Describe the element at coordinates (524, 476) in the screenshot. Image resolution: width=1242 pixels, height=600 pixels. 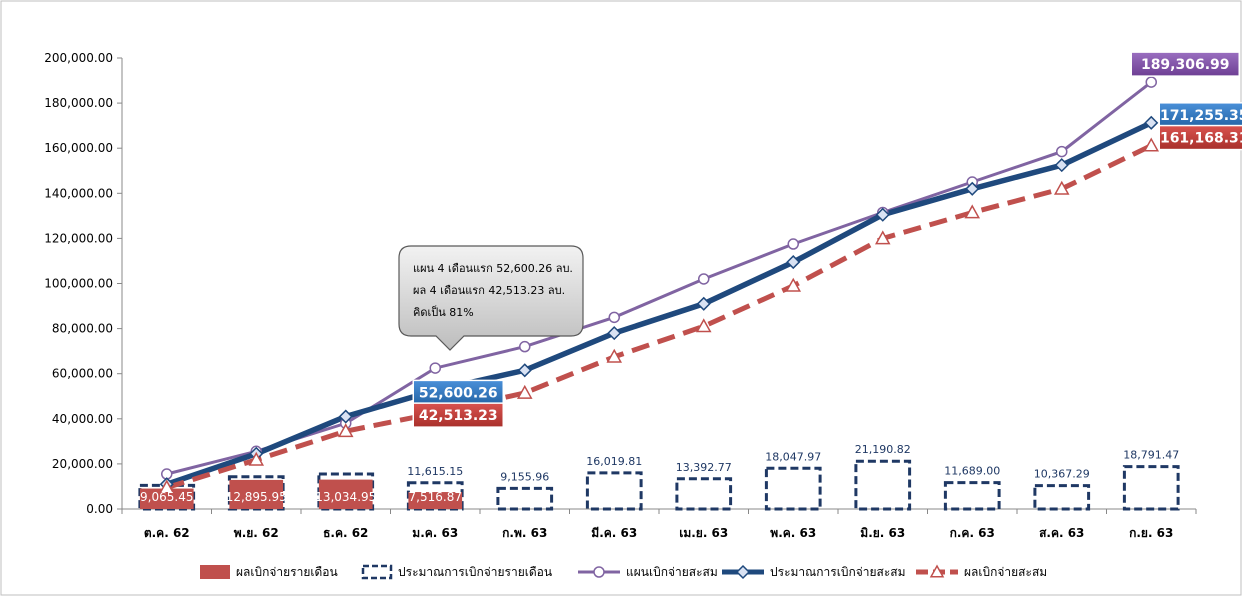
I see `data-label-estimate-monthly: 9,155.96` at that location.